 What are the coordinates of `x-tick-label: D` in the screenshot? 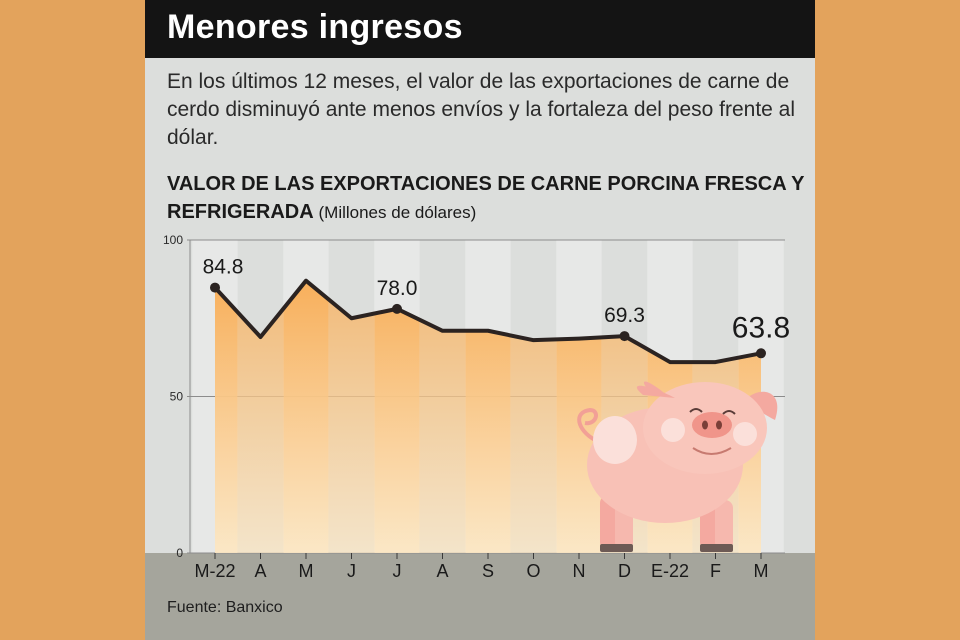 It's located at (624, 571).